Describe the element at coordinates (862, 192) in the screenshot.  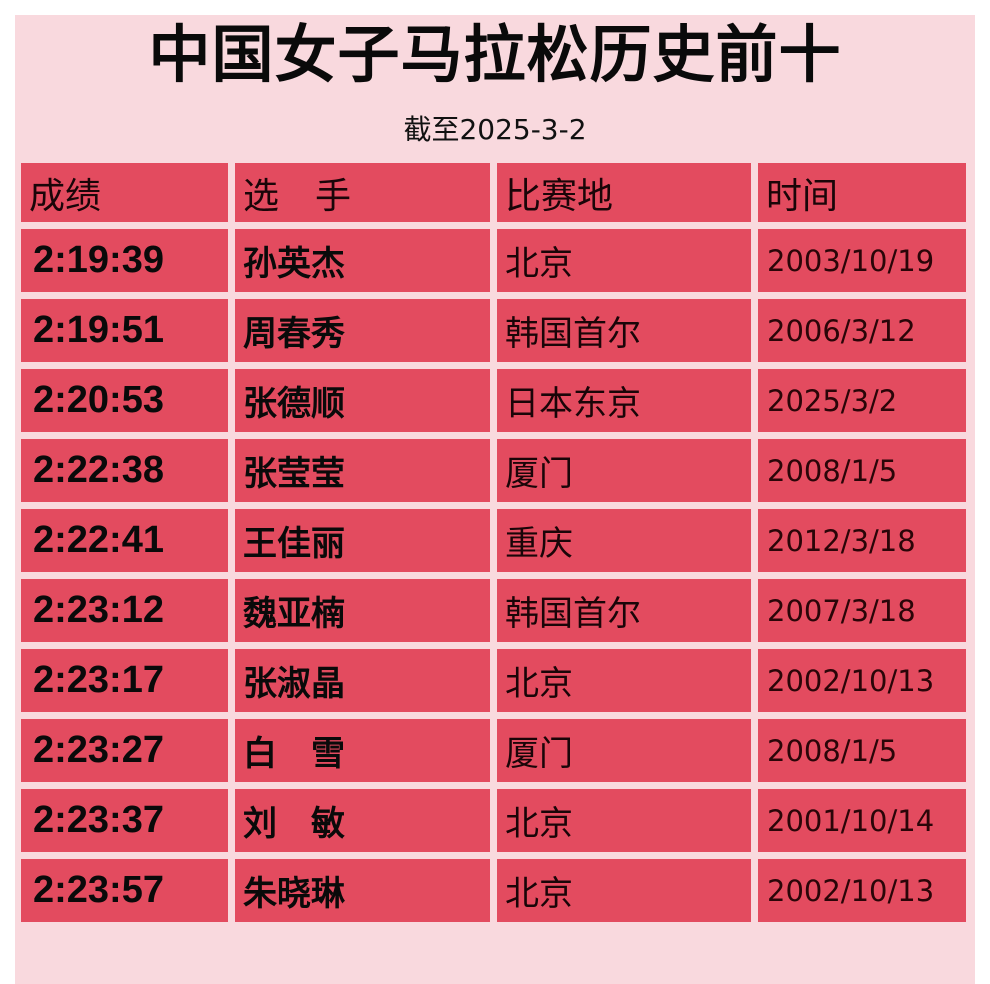
I see `header-date: 时间` at that location.